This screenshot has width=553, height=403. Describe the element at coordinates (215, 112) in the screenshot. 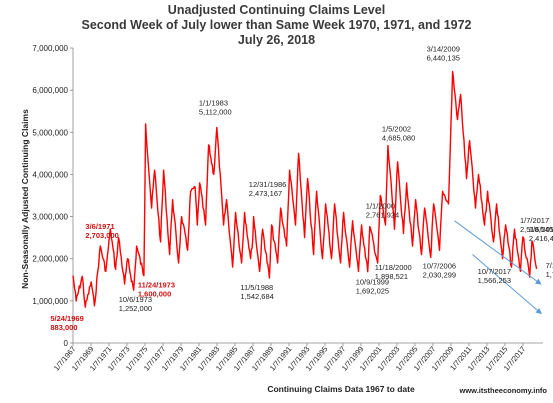

I see `annotation-line: 5,112,000` at that location.